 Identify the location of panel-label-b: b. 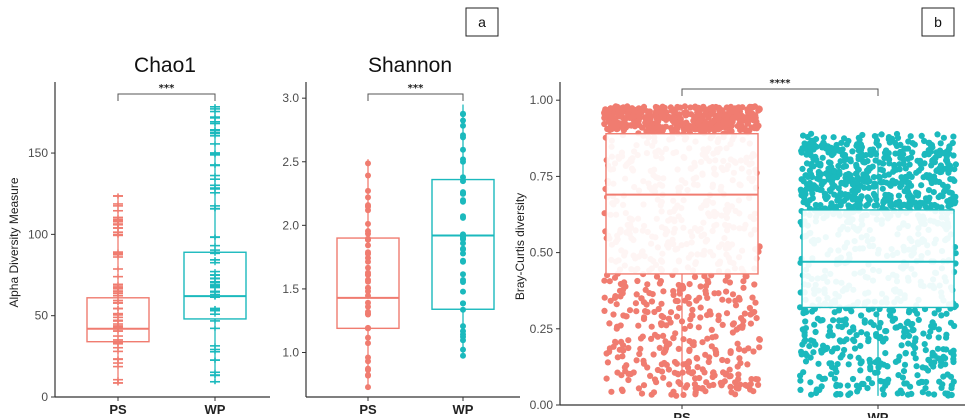
(938, 22).